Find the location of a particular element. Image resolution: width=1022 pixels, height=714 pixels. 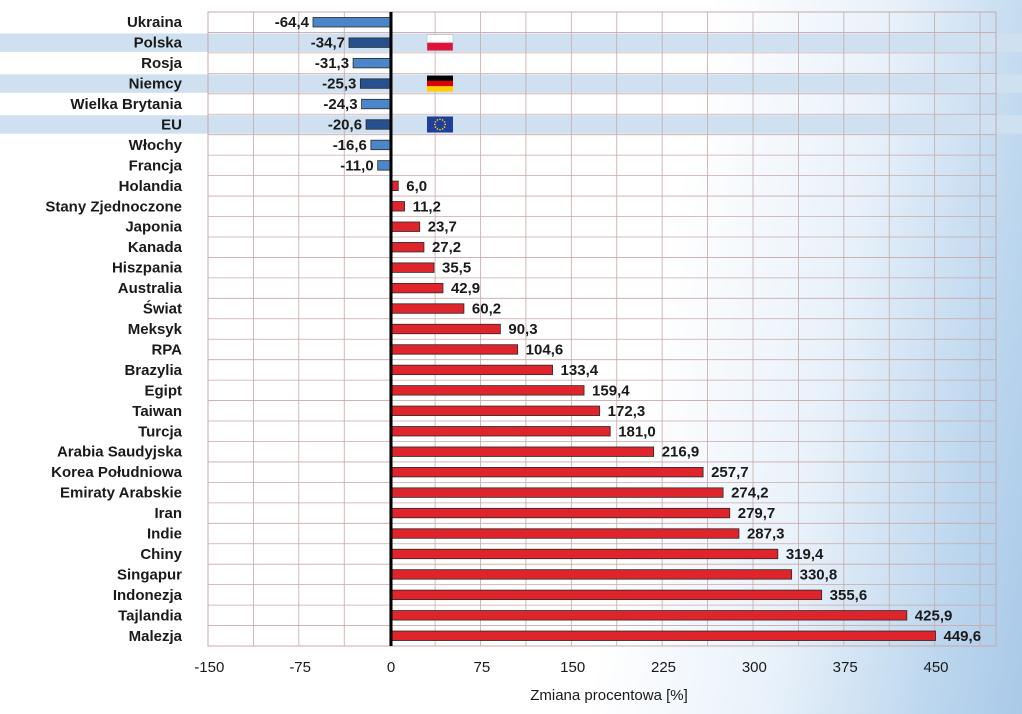

bar-indonezja is located at coordinates (606, 595).